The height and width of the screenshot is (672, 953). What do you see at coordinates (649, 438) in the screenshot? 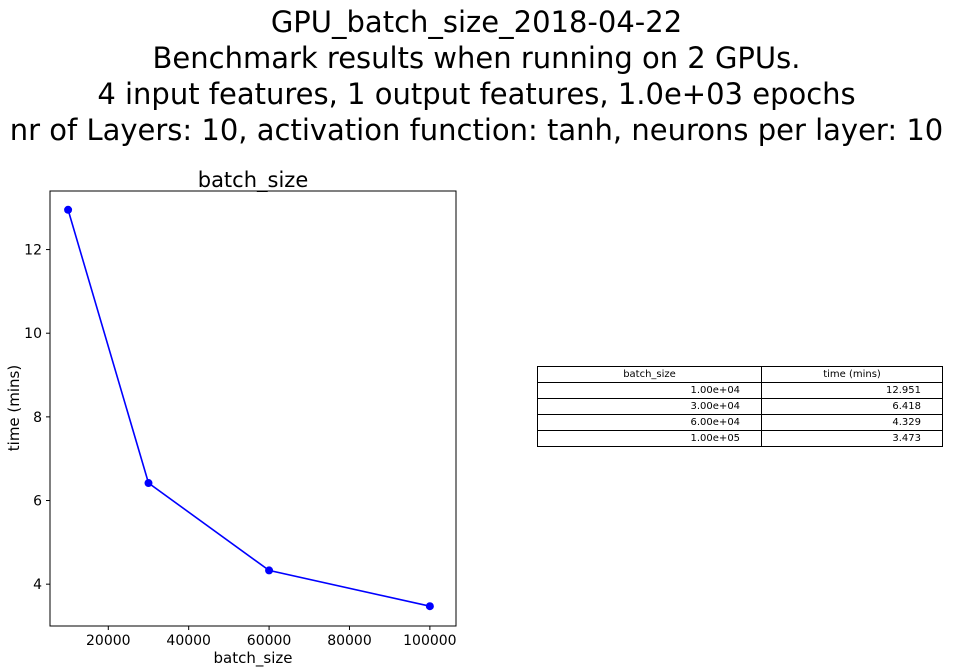
I see `table-cell-batch-size: 1.00e+05` at bounding box center [649, 438].